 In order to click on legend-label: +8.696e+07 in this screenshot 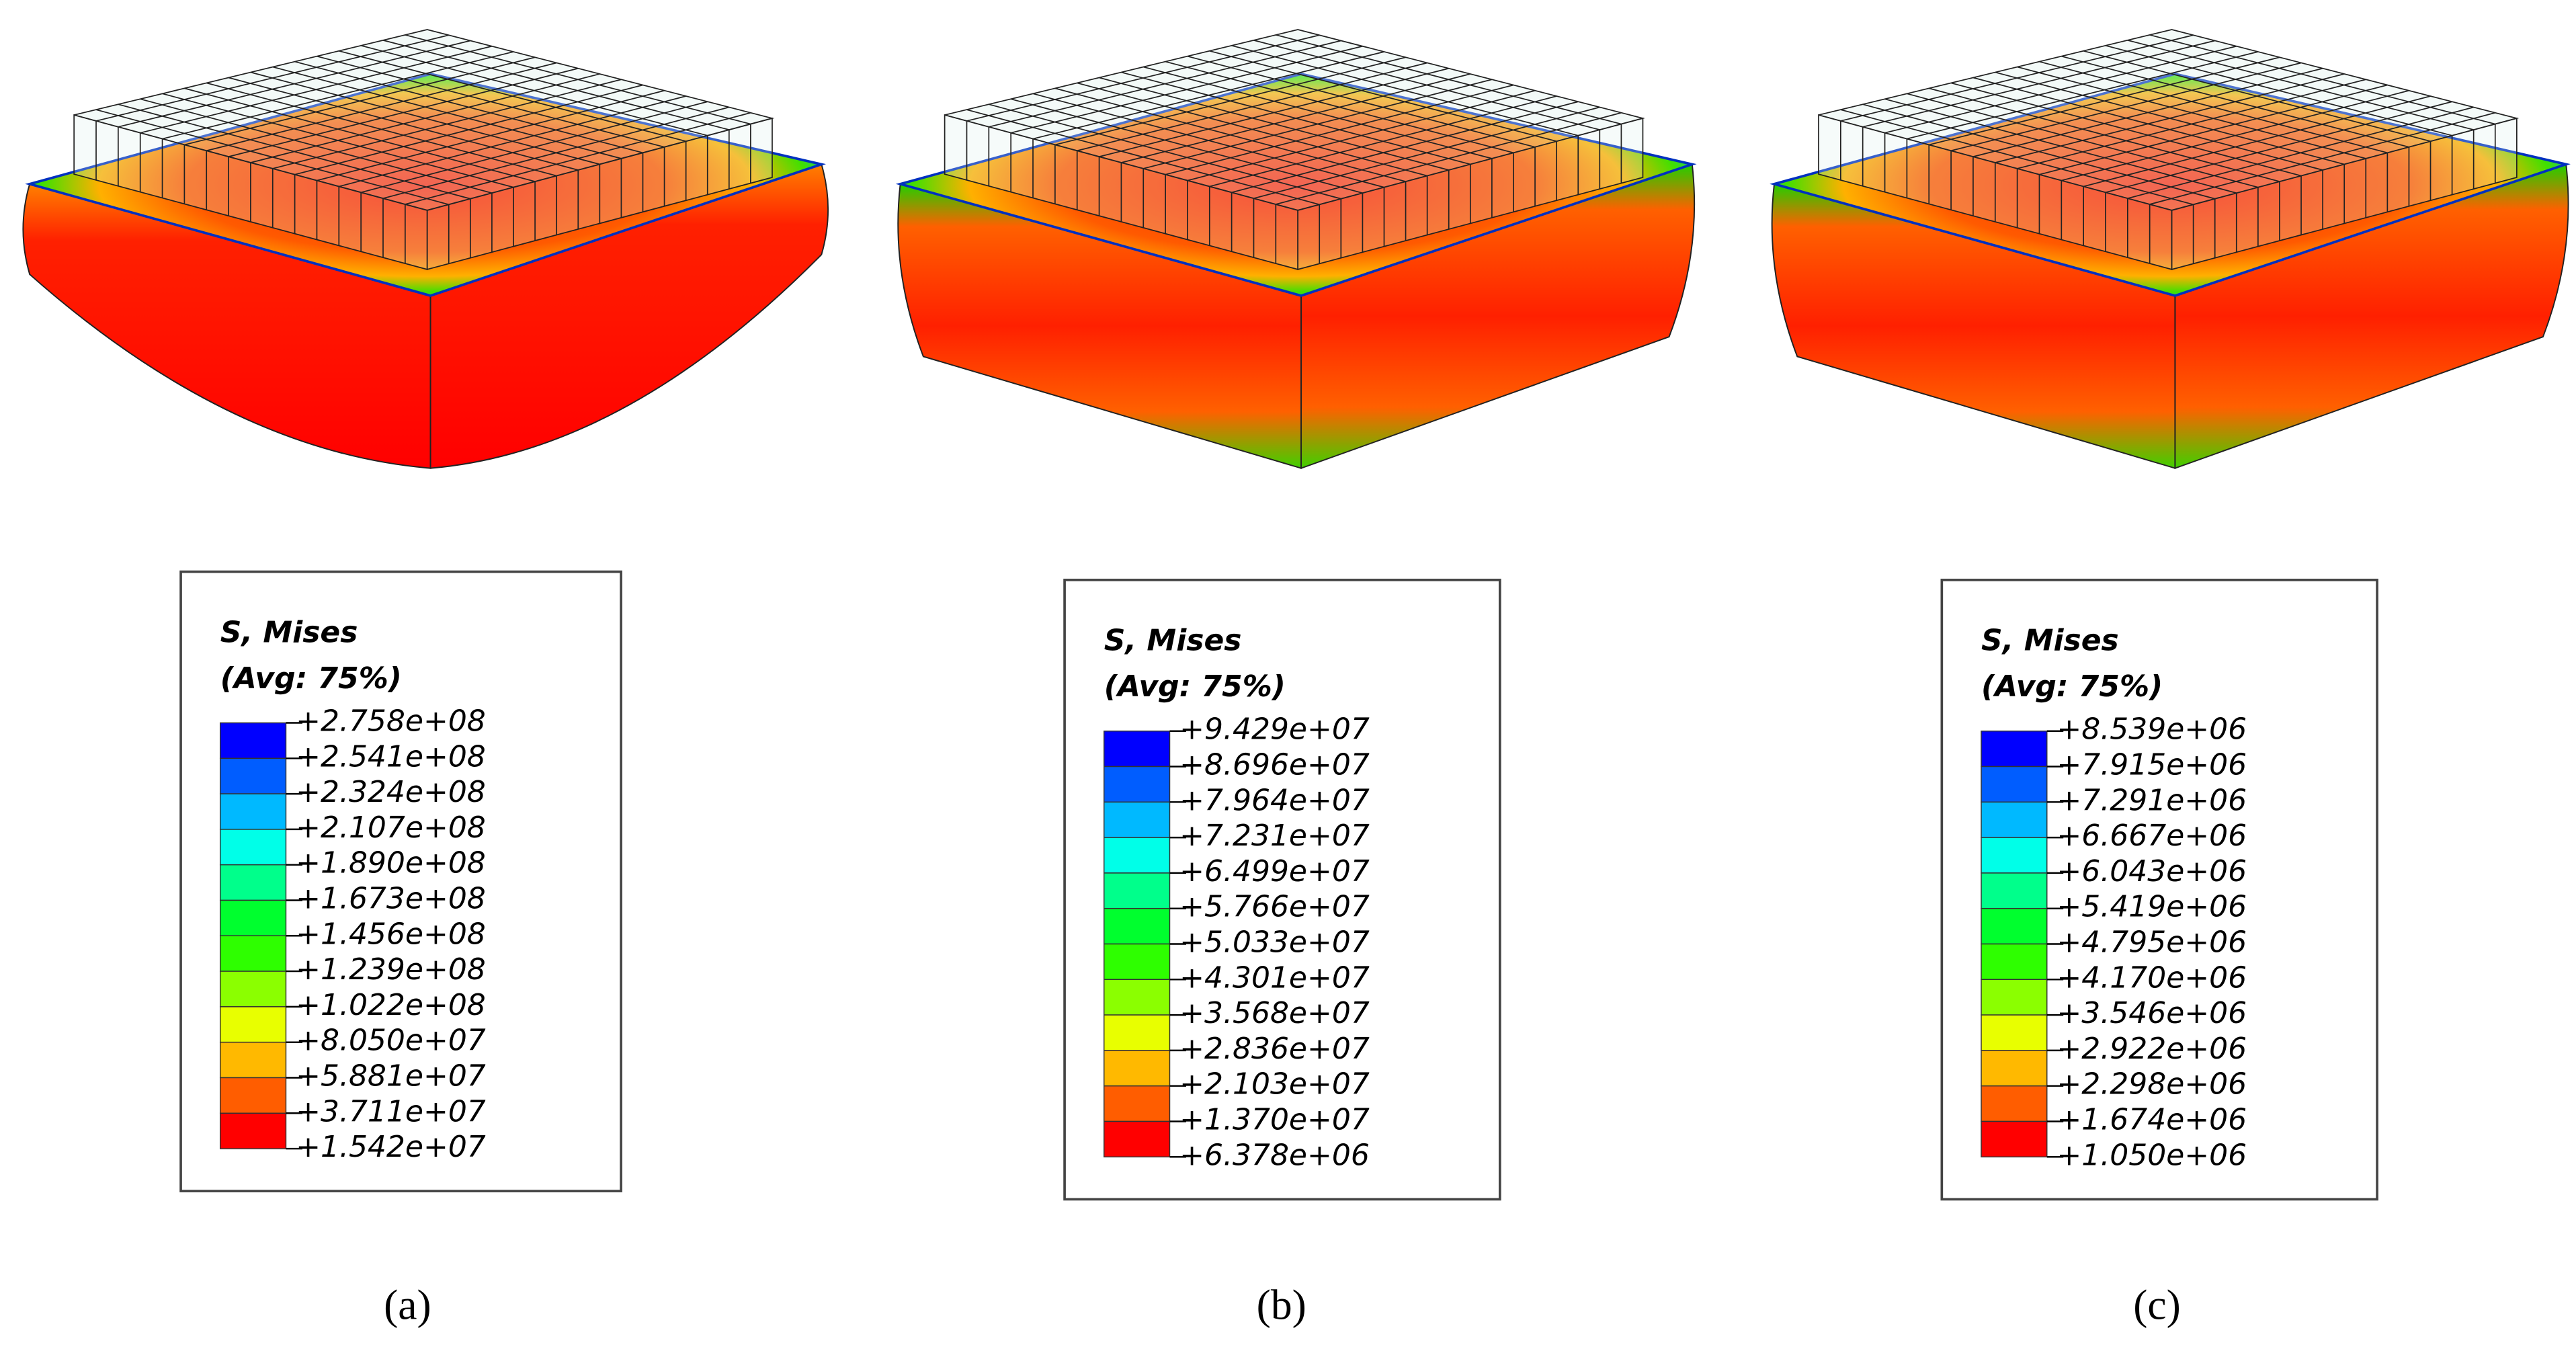, I will do `click(1274, 765)`.